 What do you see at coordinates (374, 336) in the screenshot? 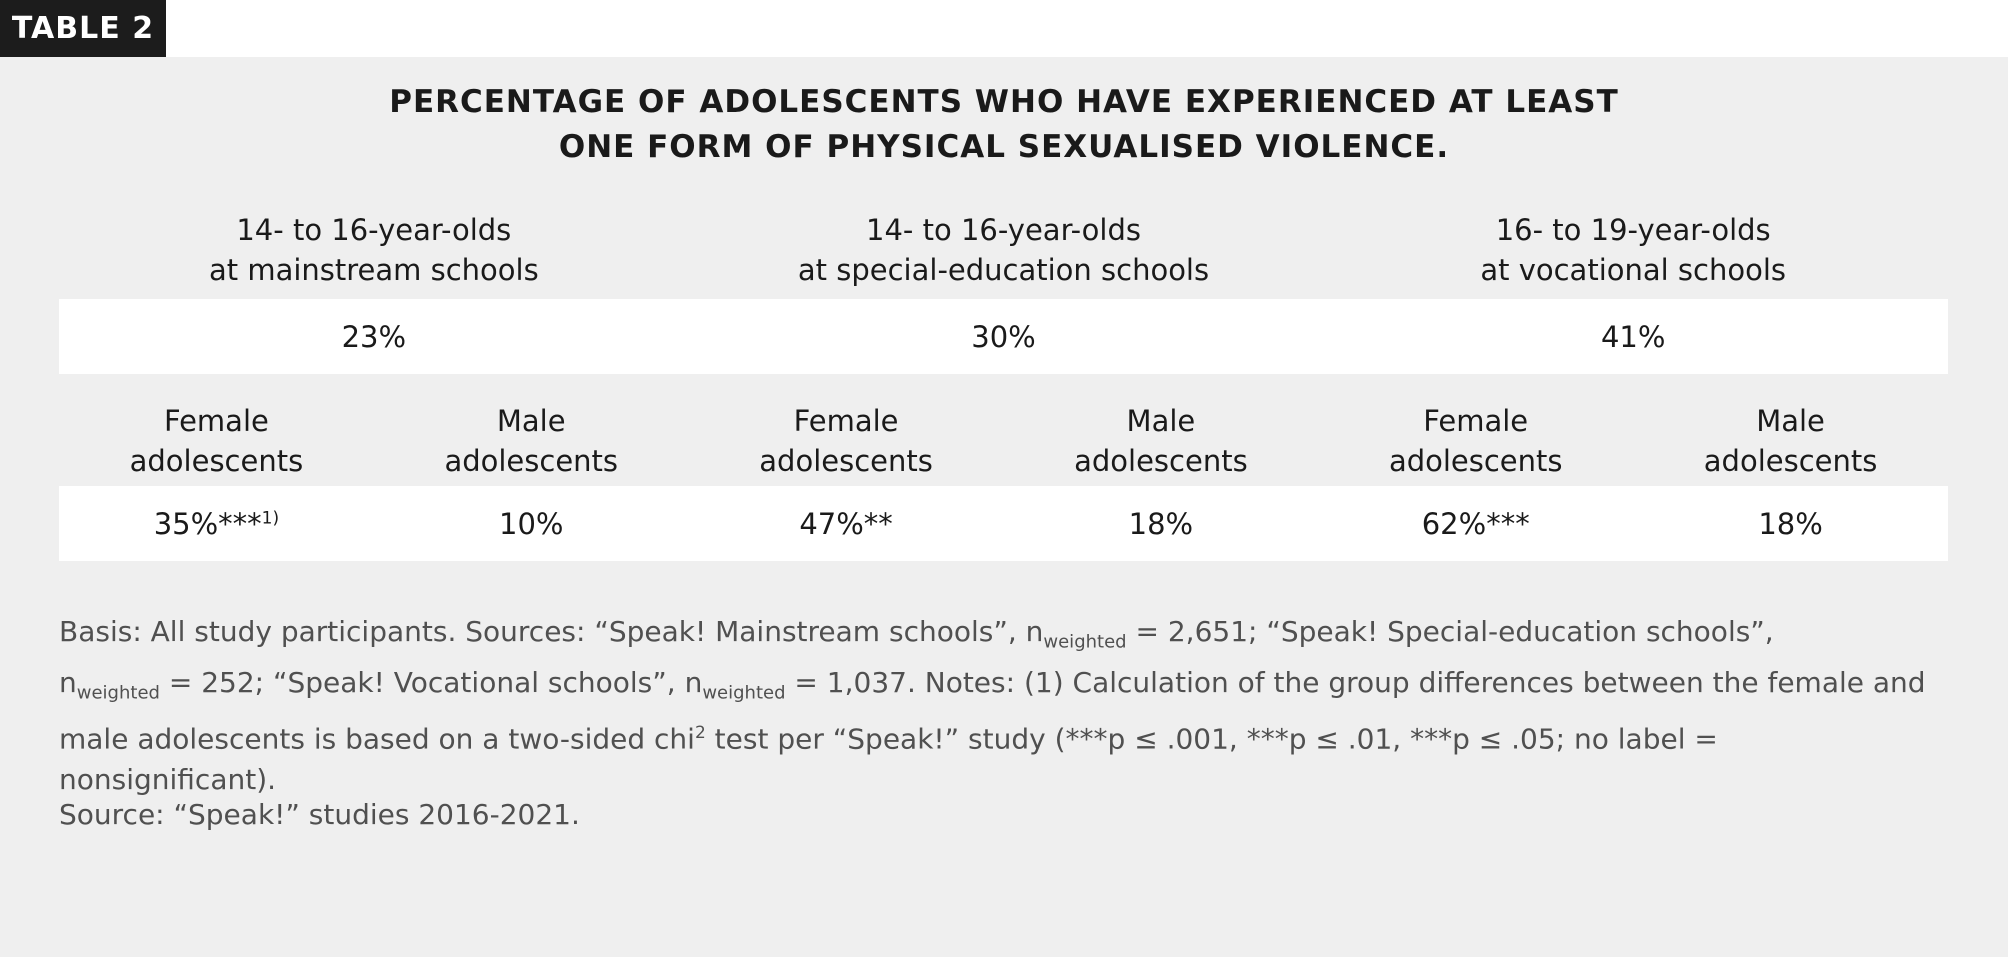
I see `total-cell: 23%` at bounding box center [374, 336].